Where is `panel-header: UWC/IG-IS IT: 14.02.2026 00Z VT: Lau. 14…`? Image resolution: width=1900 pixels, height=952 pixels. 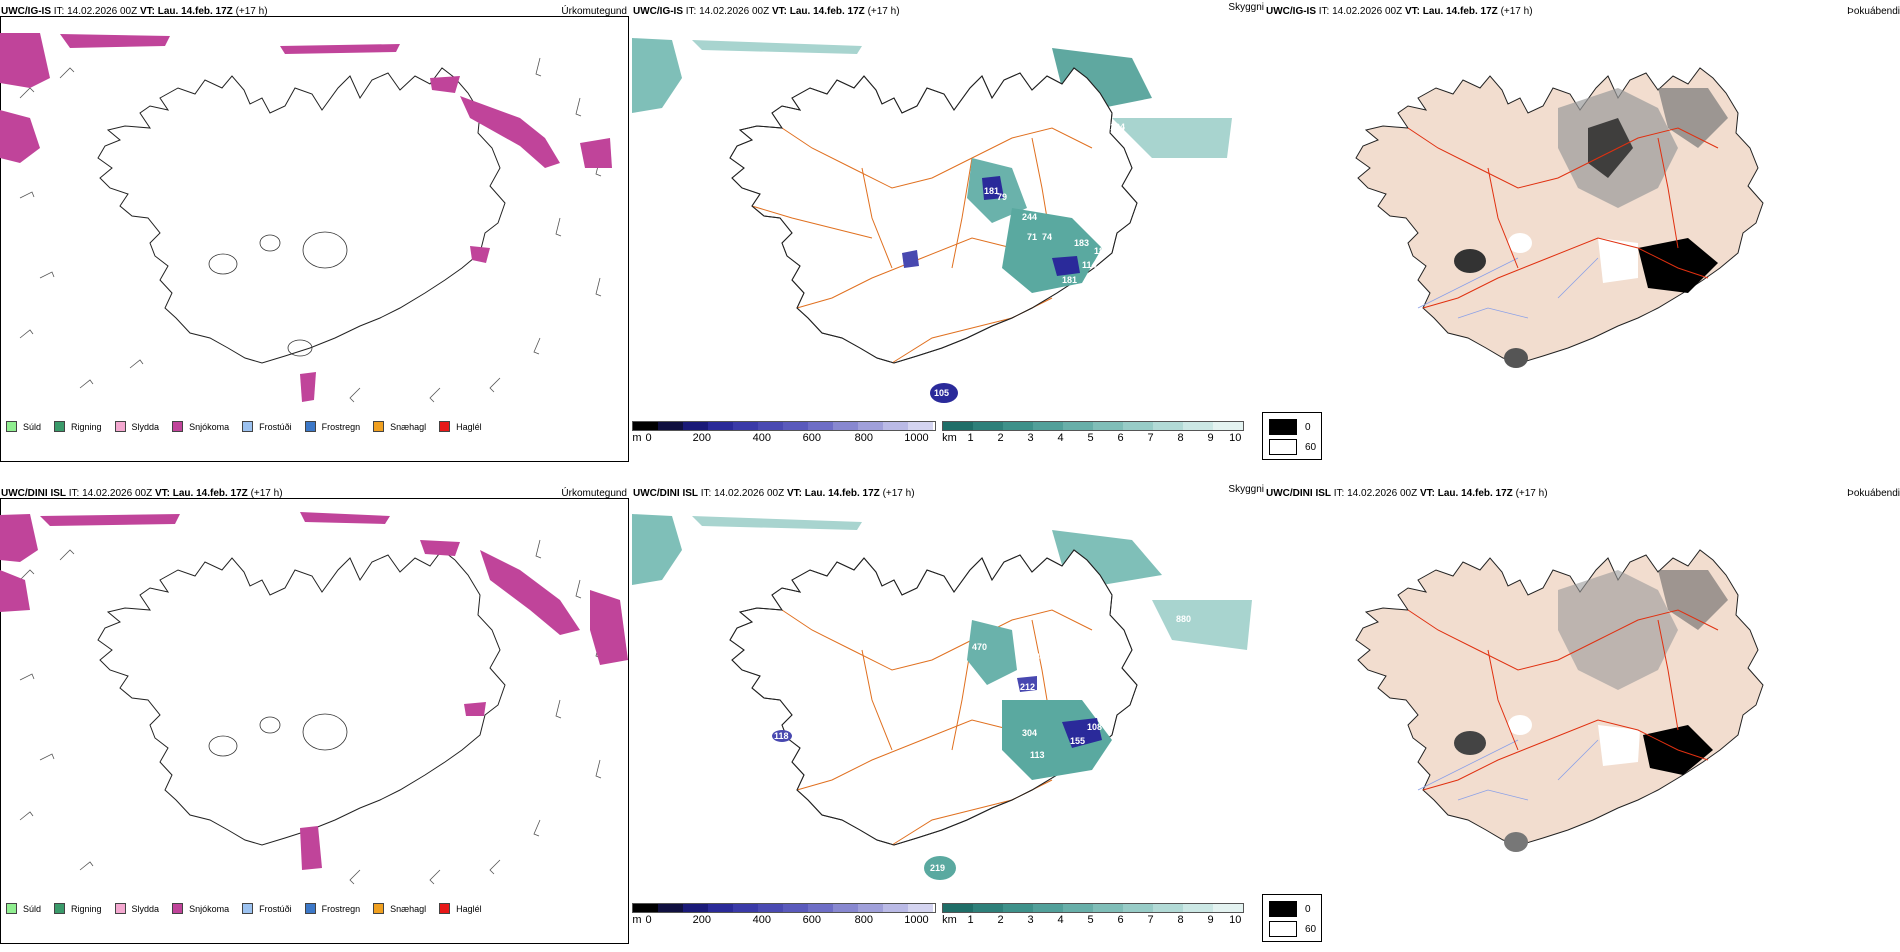 panel-header: UWC/IG-IS IT: 14.02.2026 00Z VT: Lau. 14… is located at coordinates (134, 11).